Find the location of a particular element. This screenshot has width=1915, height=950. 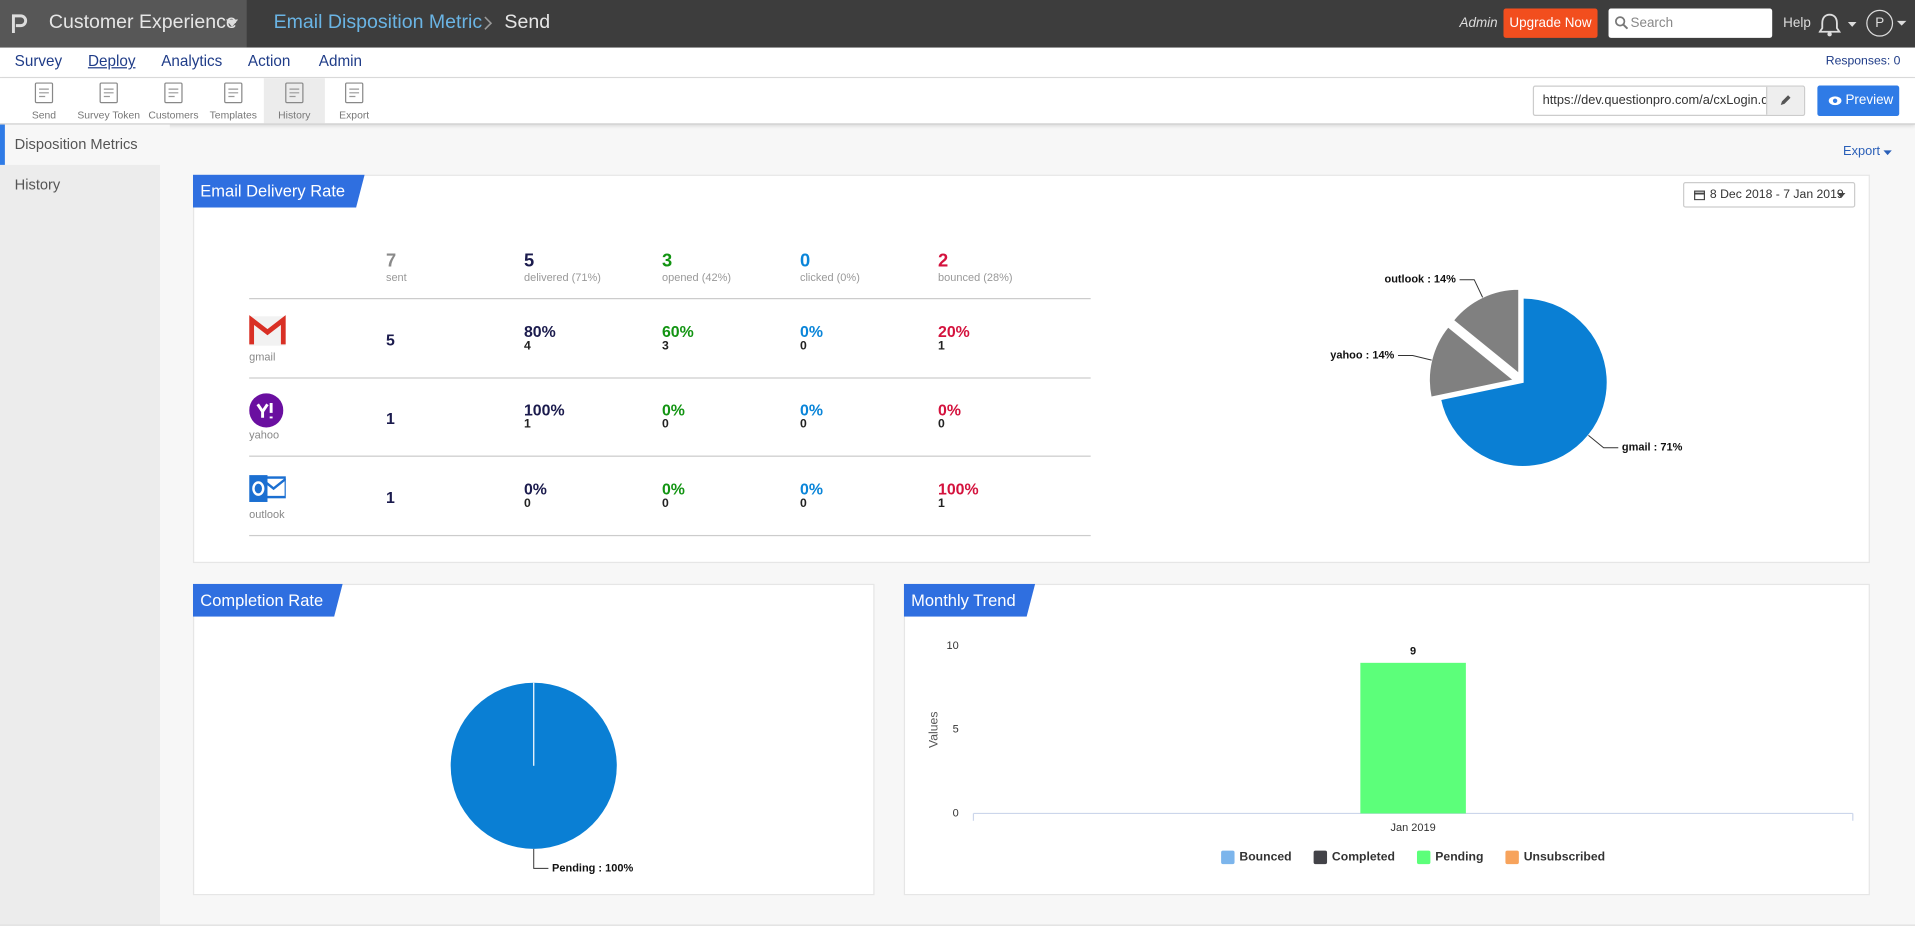

provider-name: outlook is located at coordinates (267, 514).